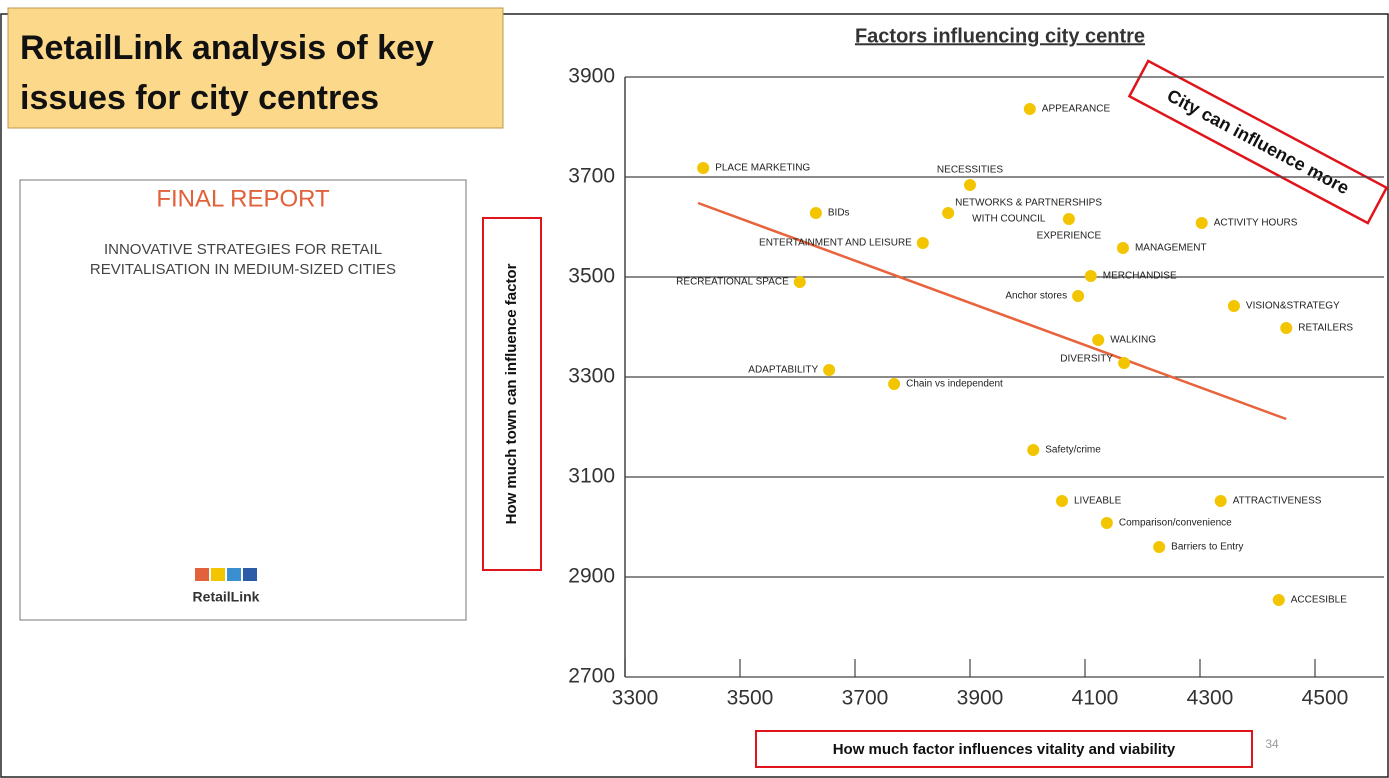  Describe the element at coordinates (243, 249) in the screenshot. I see `report-subtitle: INNOVATIVE STRATEGIES FOR RETAIL` at that location.